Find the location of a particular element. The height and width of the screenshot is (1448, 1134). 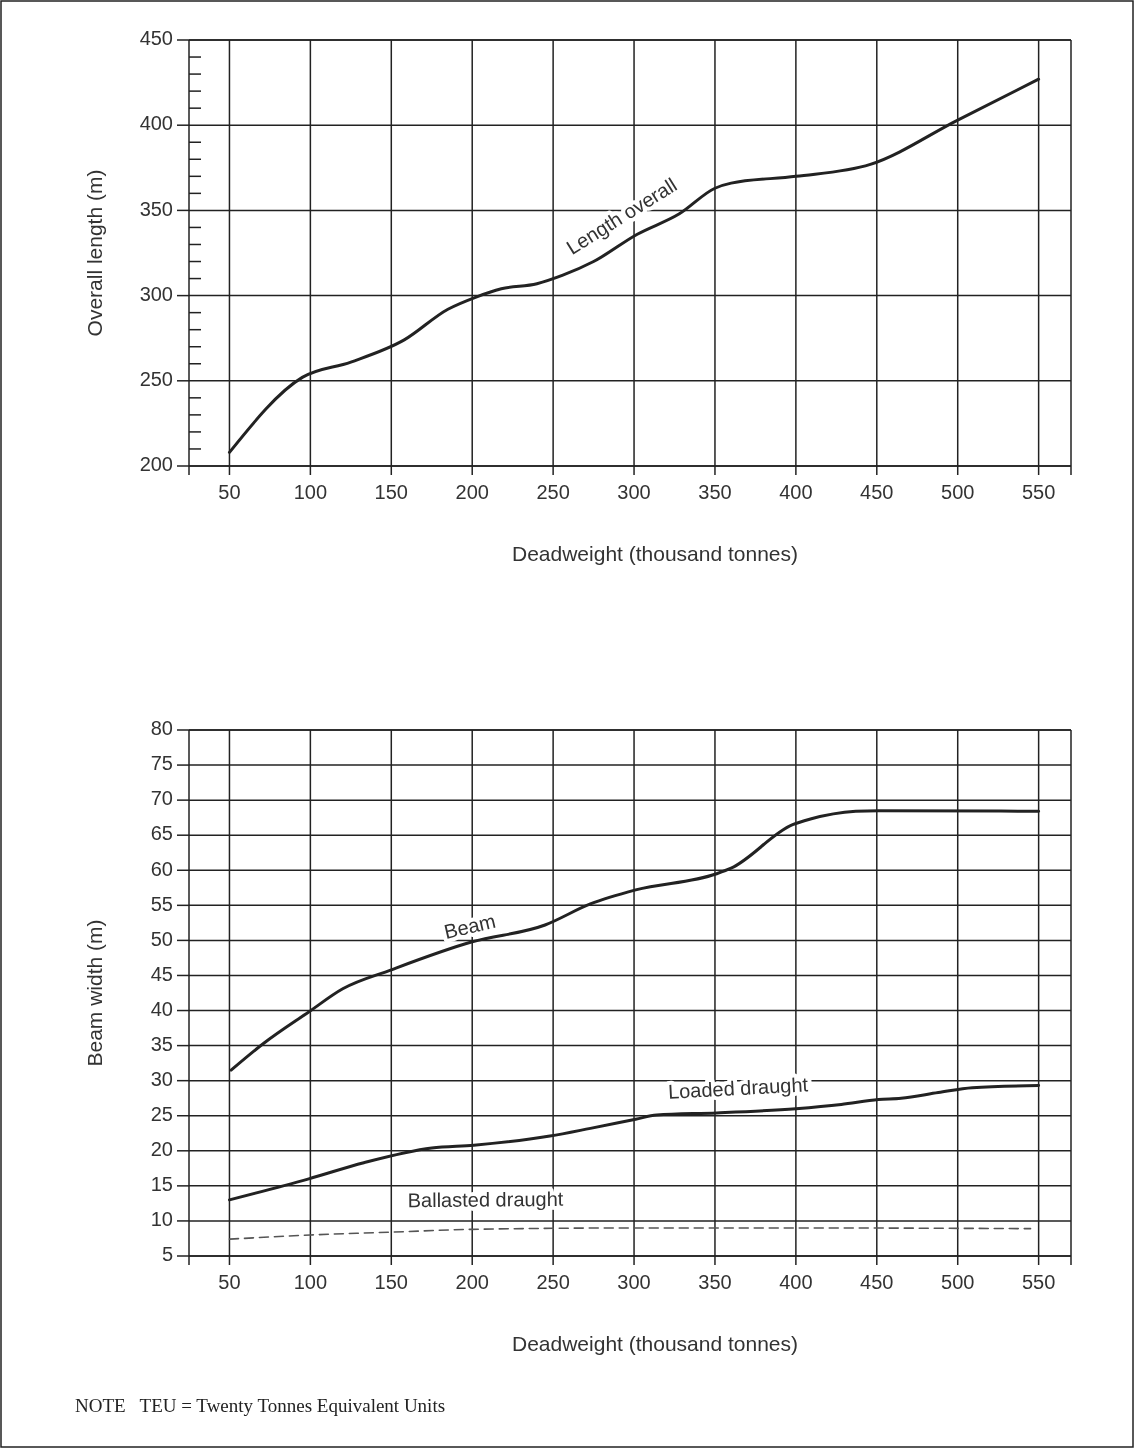

y-tick-label: 35 is located at coordinates (161, 1043).